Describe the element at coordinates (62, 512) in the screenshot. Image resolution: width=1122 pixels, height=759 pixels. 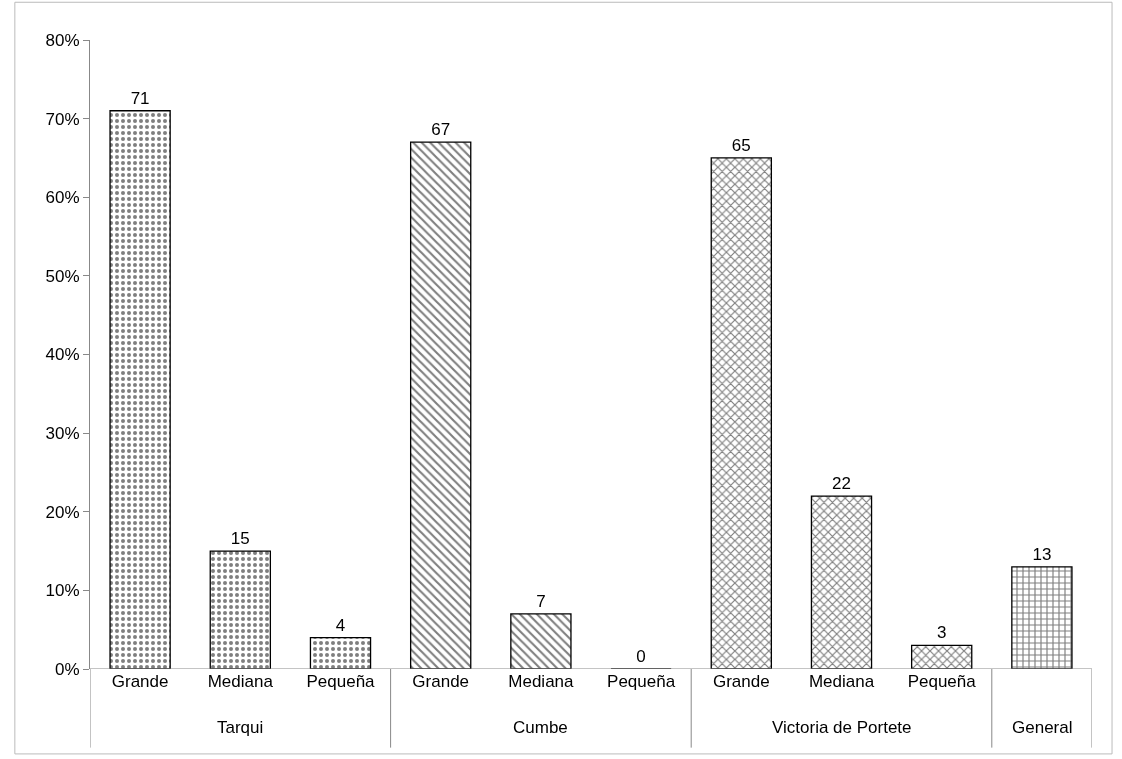
I see `y-tick-label: 20%` at that location.